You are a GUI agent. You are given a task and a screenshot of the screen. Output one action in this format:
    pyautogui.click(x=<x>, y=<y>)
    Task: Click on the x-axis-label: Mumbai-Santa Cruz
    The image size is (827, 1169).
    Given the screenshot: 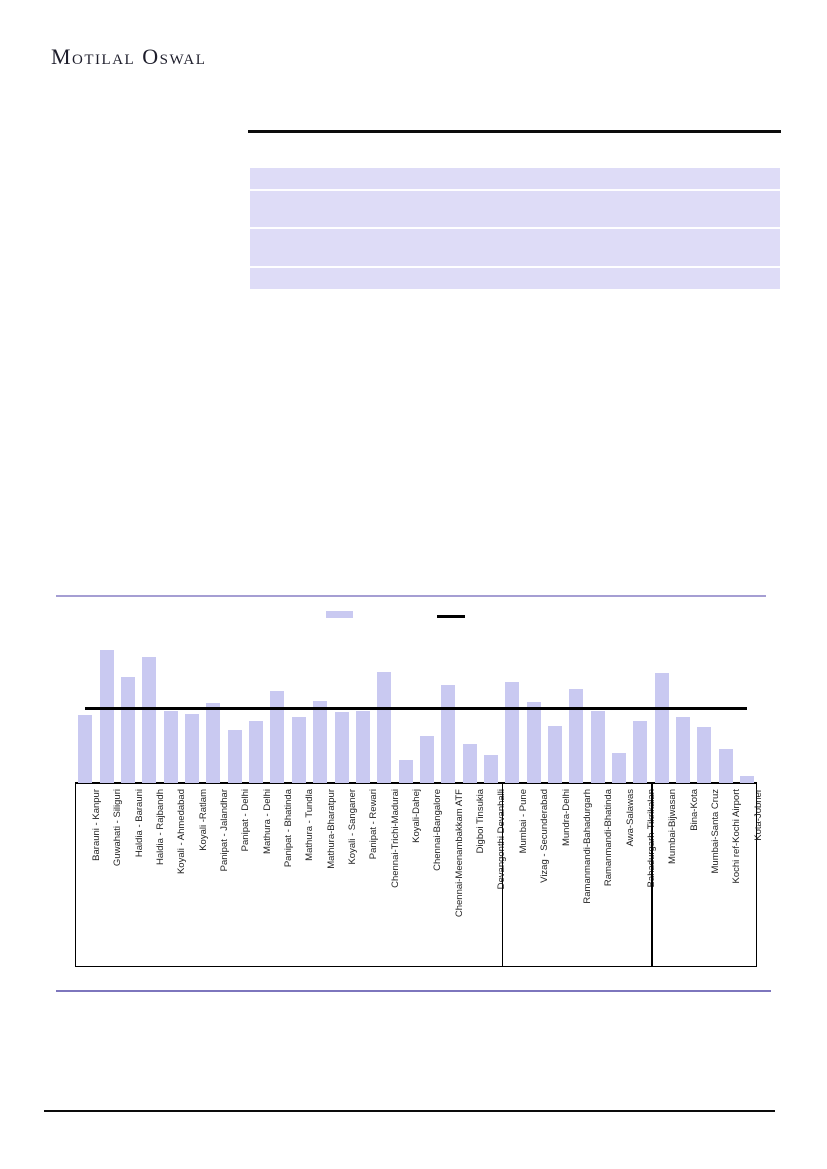 What is the action you would take?
    pyautogui.click(x=715, y=831)
    